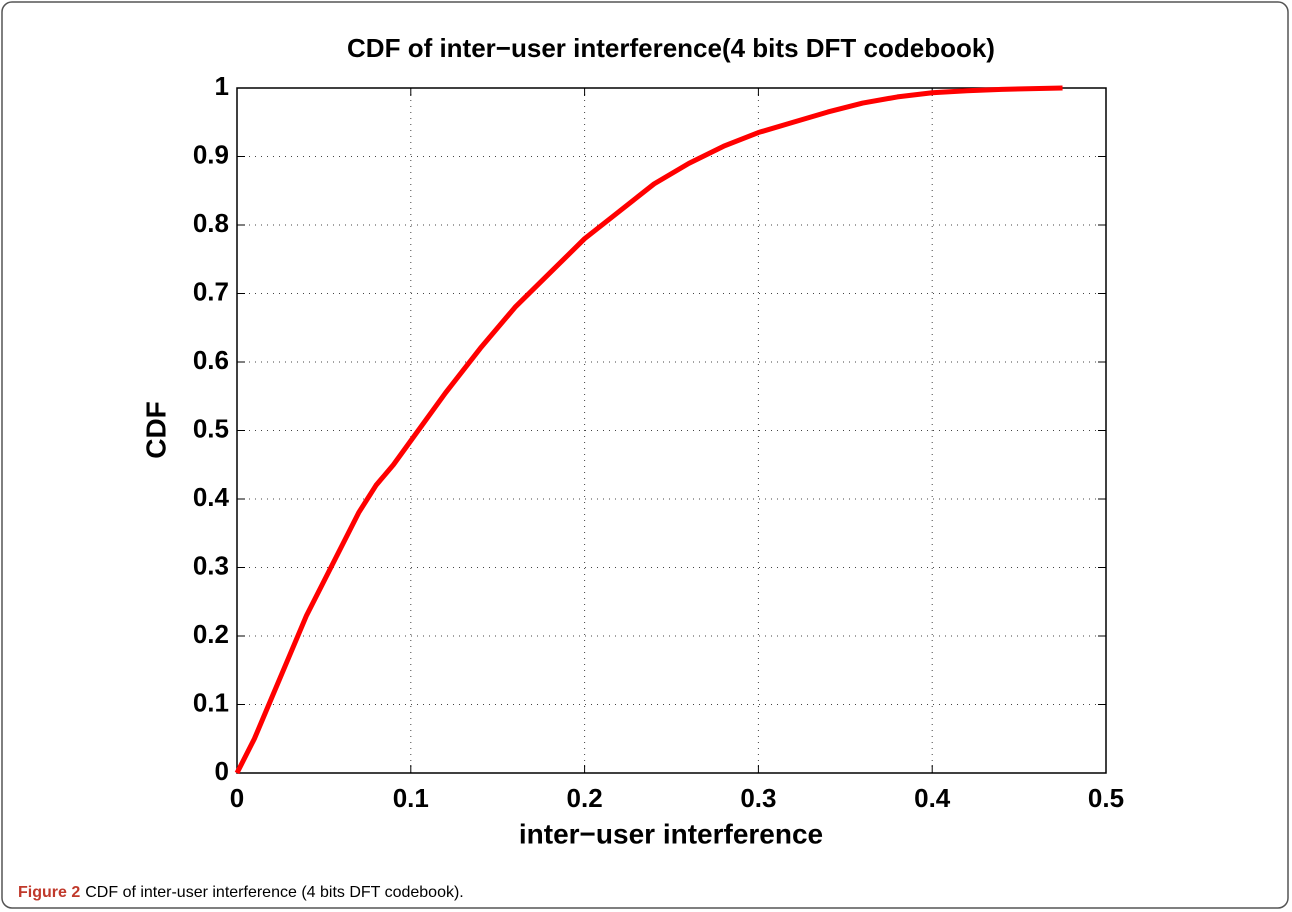  Describe the element at coordinates (211, 360) in the screenshot. I see `y-tick-label: 0.6` at that location.